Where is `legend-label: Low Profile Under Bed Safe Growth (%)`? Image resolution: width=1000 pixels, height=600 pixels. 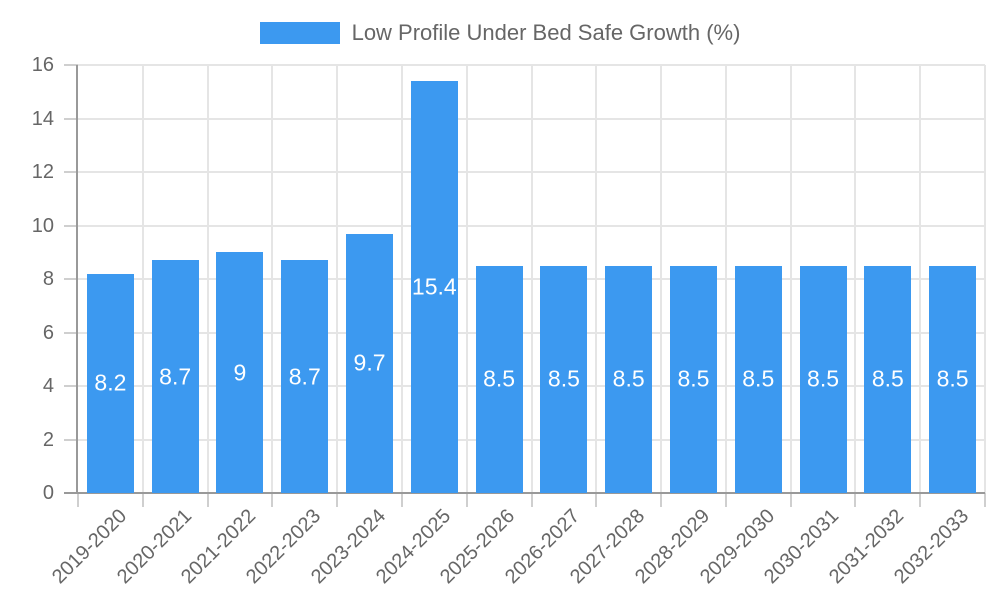
legend-label: Low Profile Under Bed Safe Growth (%) is located at coordinates (546, 32).